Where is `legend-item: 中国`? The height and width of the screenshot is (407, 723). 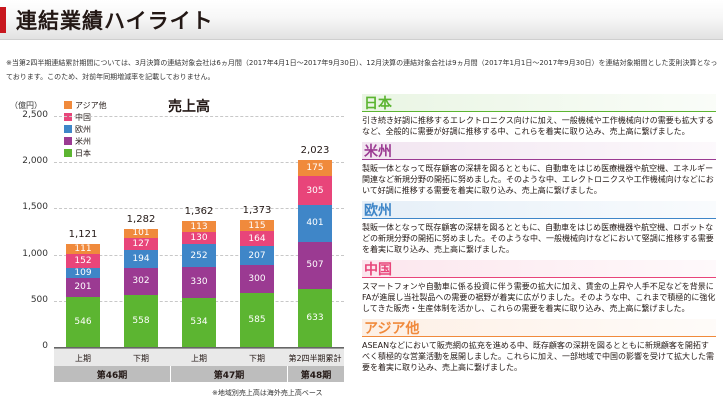
legend-item: 中国 is located at coordinates (85, 117).